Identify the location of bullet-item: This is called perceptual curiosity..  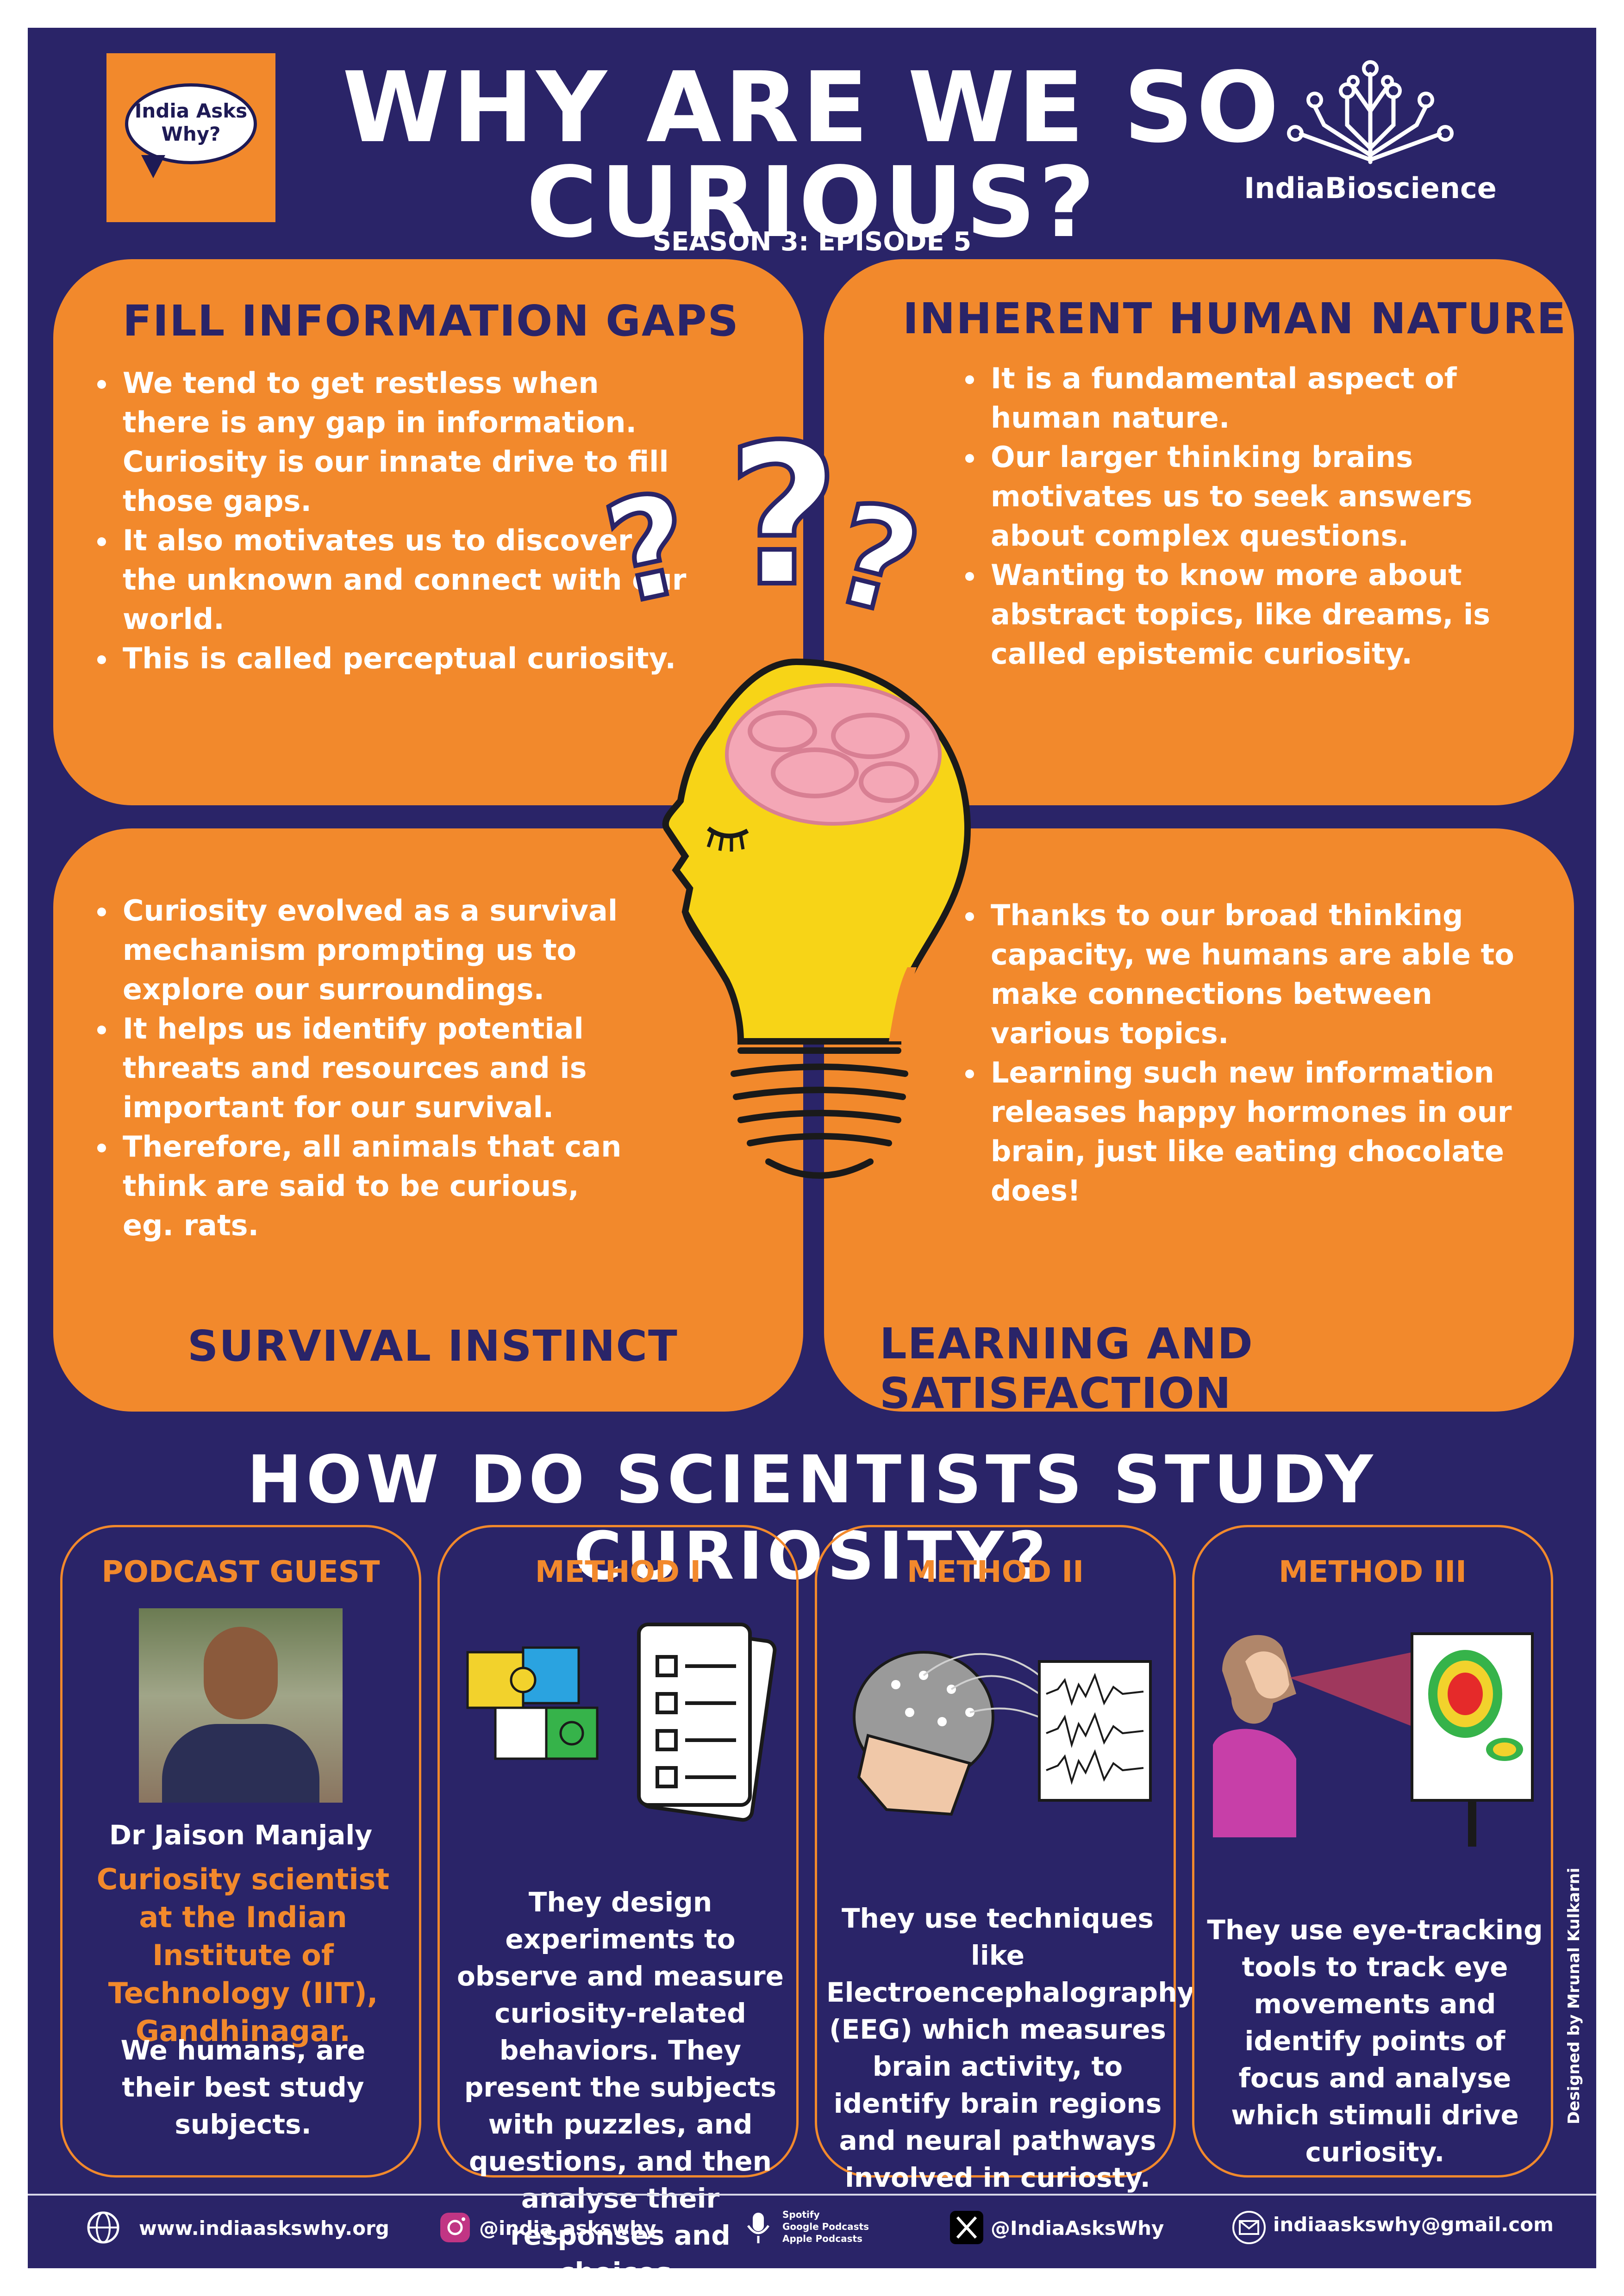
(402, 658).